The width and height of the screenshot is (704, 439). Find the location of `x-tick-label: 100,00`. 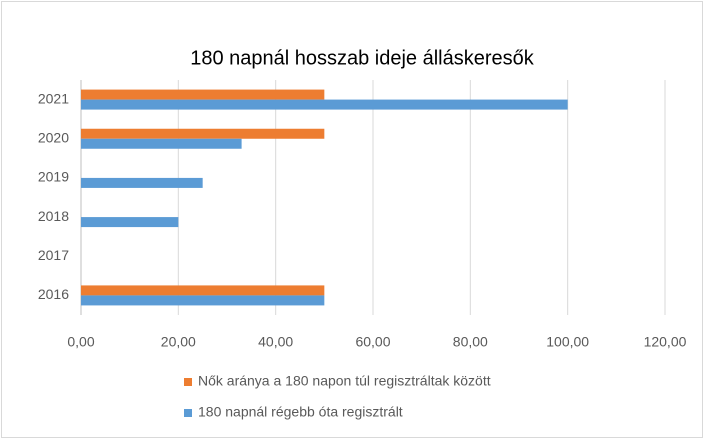

x-tick-label: 100,00 is located at coordinates (567, 342).